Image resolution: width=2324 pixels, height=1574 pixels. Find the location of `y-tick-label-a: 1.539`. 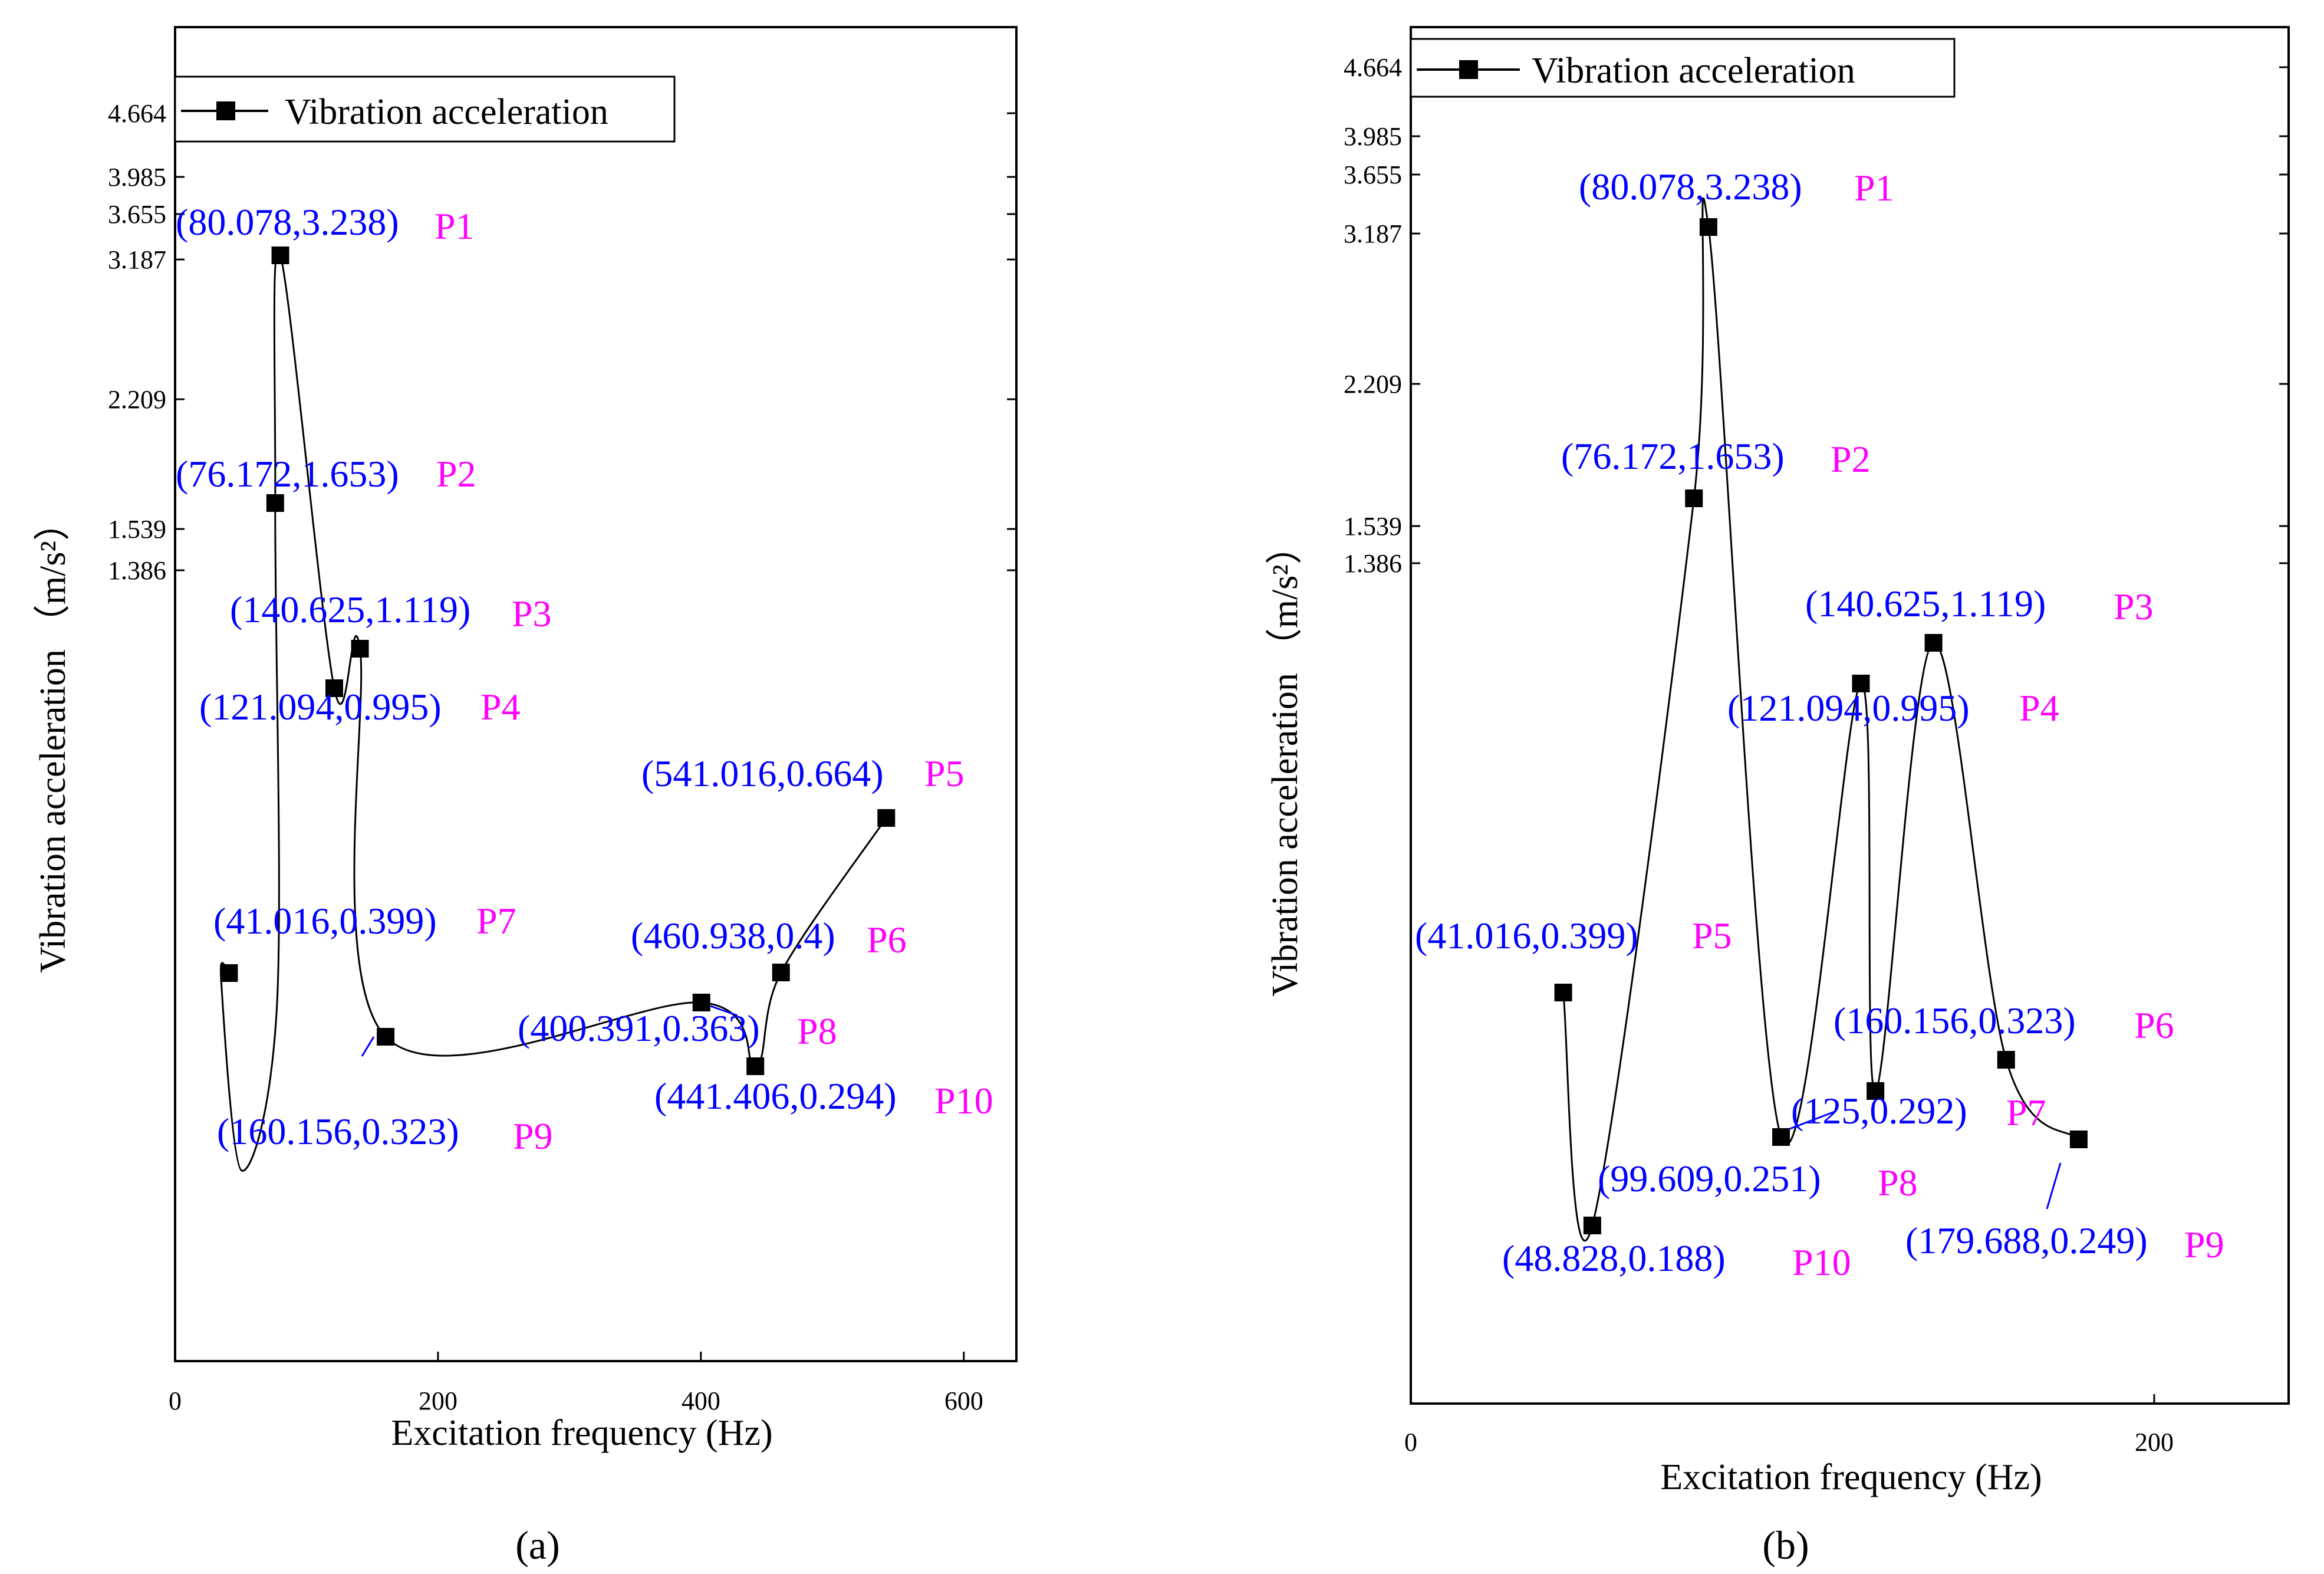

y-tick-label-a: 1.539 is located at coordinates (137, 529).